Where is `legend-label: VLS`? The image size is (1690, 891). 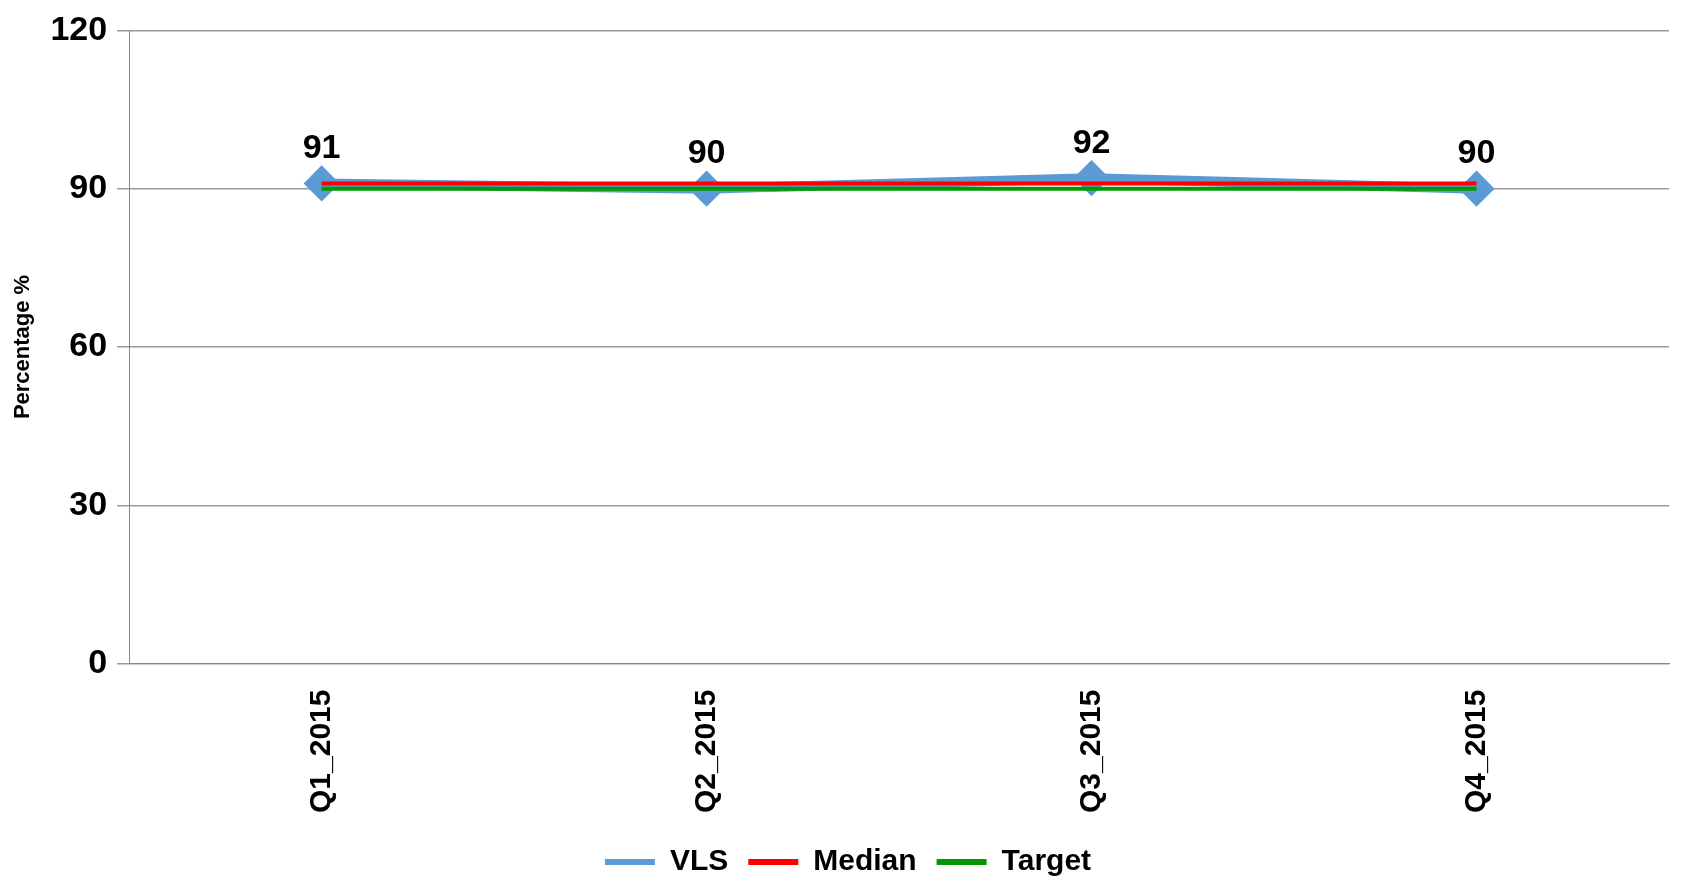
legend-label: VLS is located at coordinates (699, 860).